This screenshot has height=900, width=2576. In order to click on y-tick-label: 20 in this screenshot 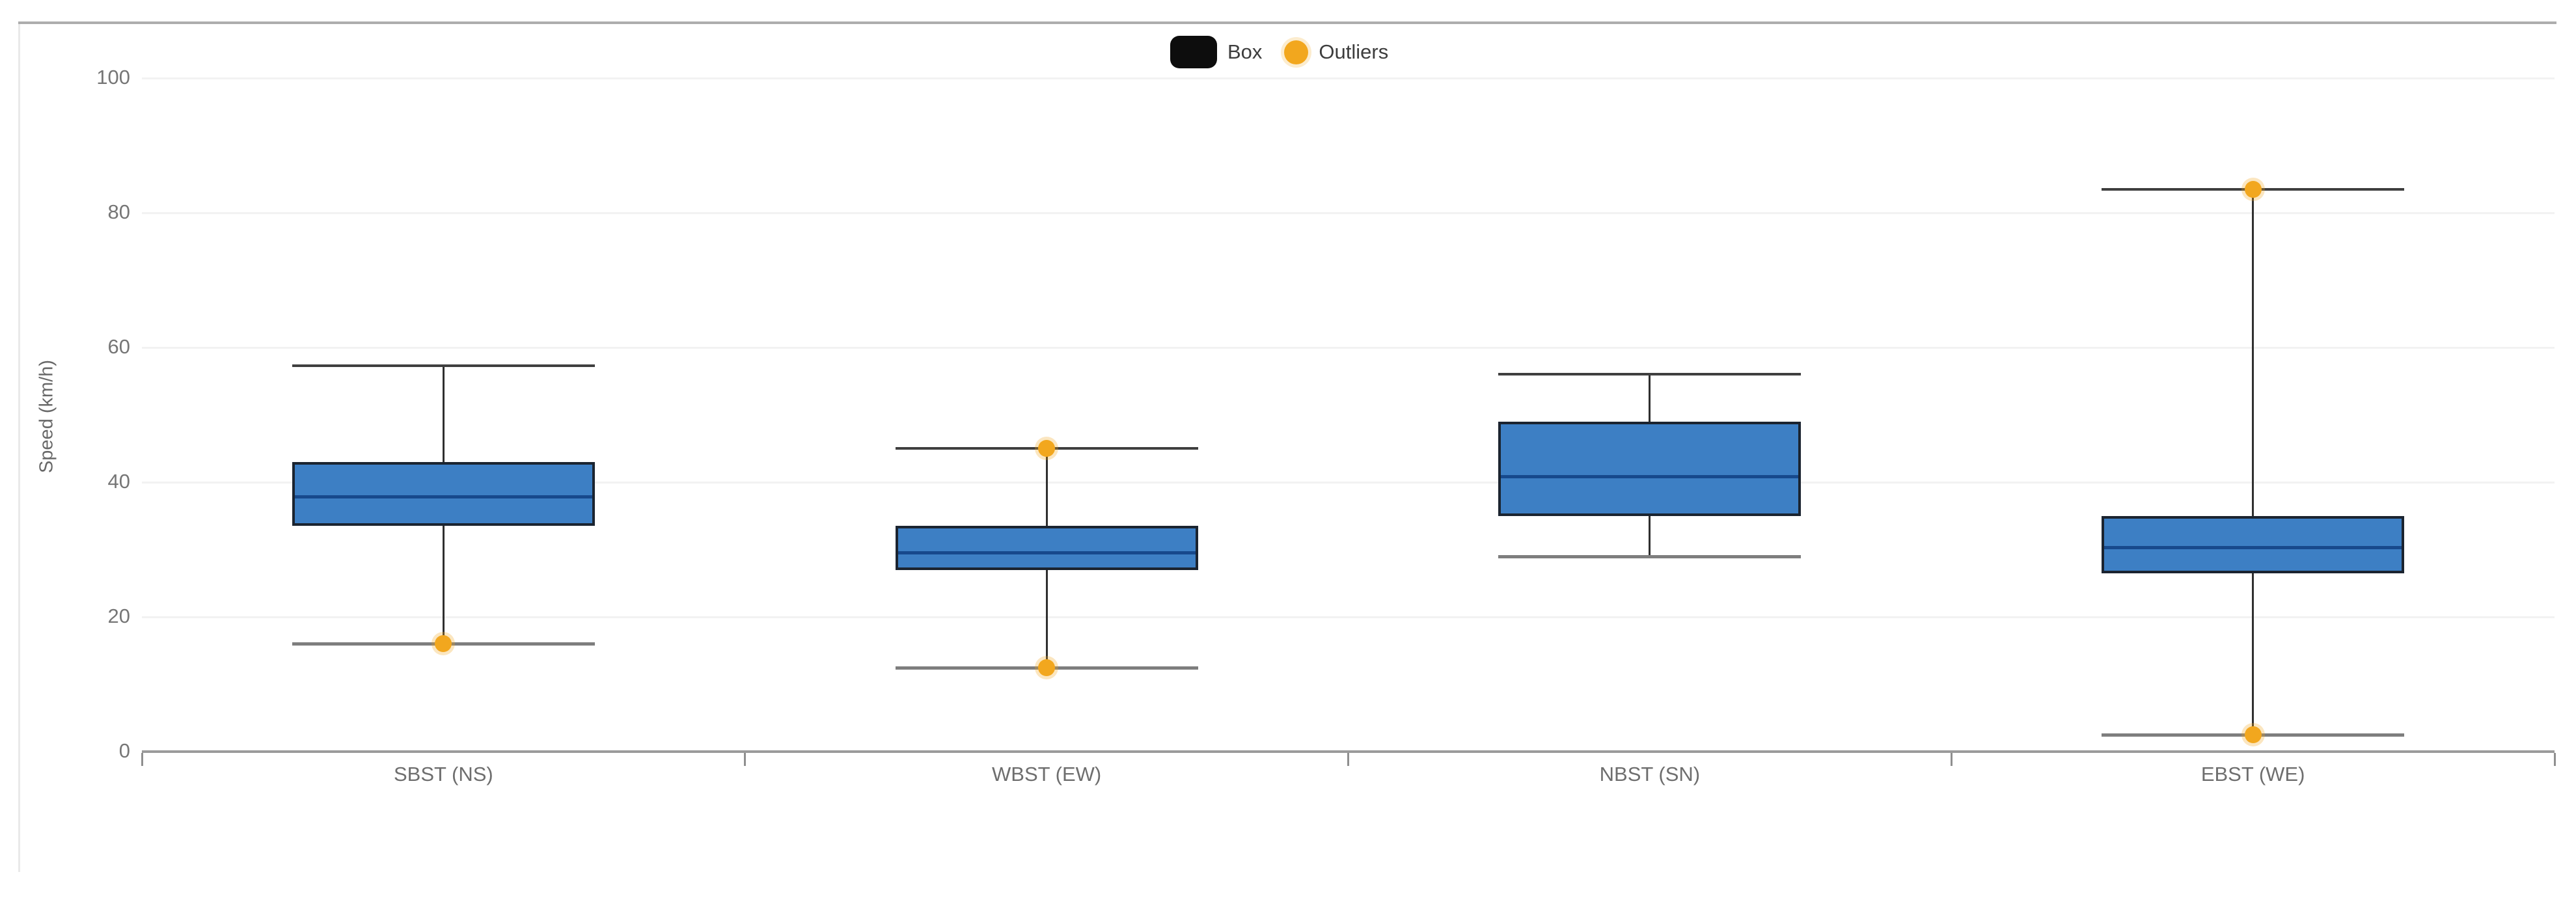, I will do `click(119, 616)`.